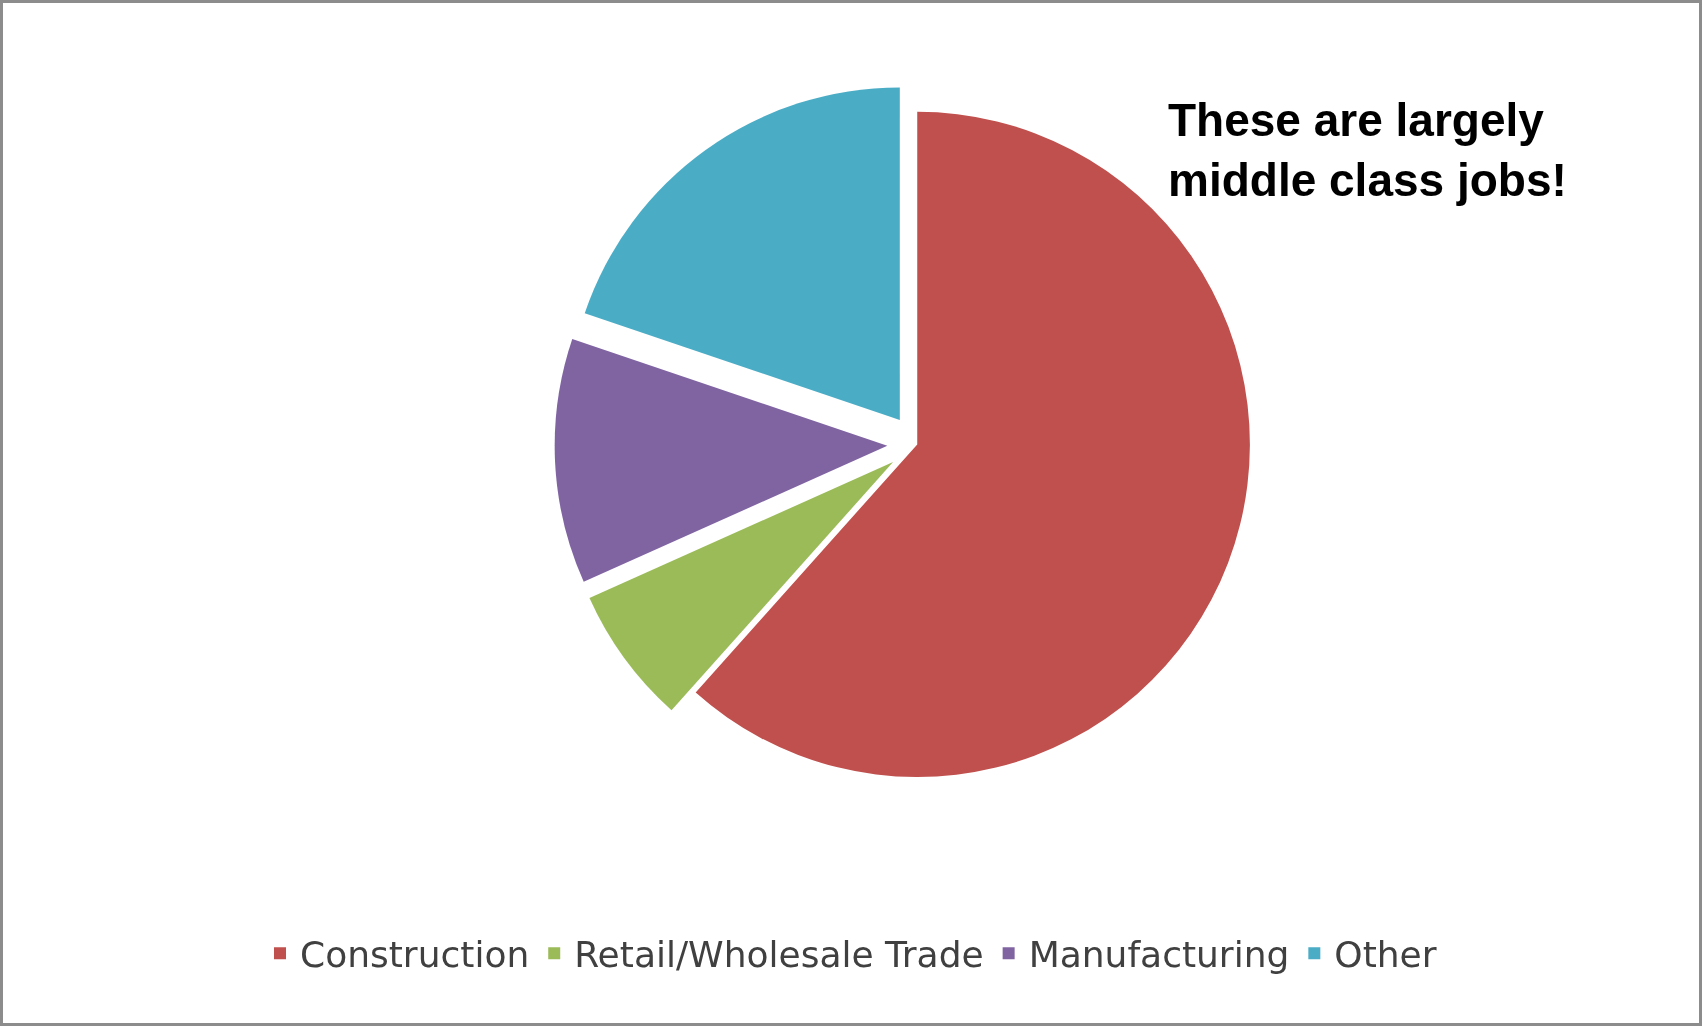 This screenshot has height=1026, width=1702. I want to click on legend-label: Retail/Wholesale Trade, so click(779, 955).